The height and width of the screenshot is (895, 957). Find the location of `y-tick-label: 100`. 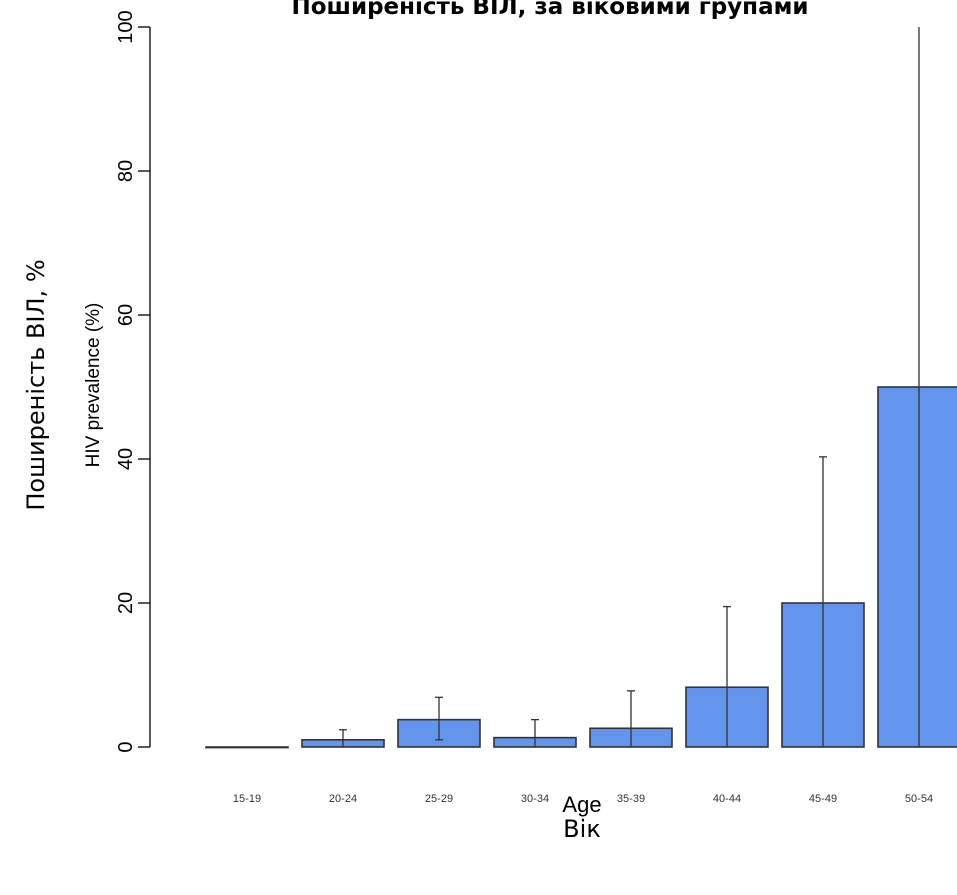

y-tick-label: 100 is located at coordinates (126, 26).